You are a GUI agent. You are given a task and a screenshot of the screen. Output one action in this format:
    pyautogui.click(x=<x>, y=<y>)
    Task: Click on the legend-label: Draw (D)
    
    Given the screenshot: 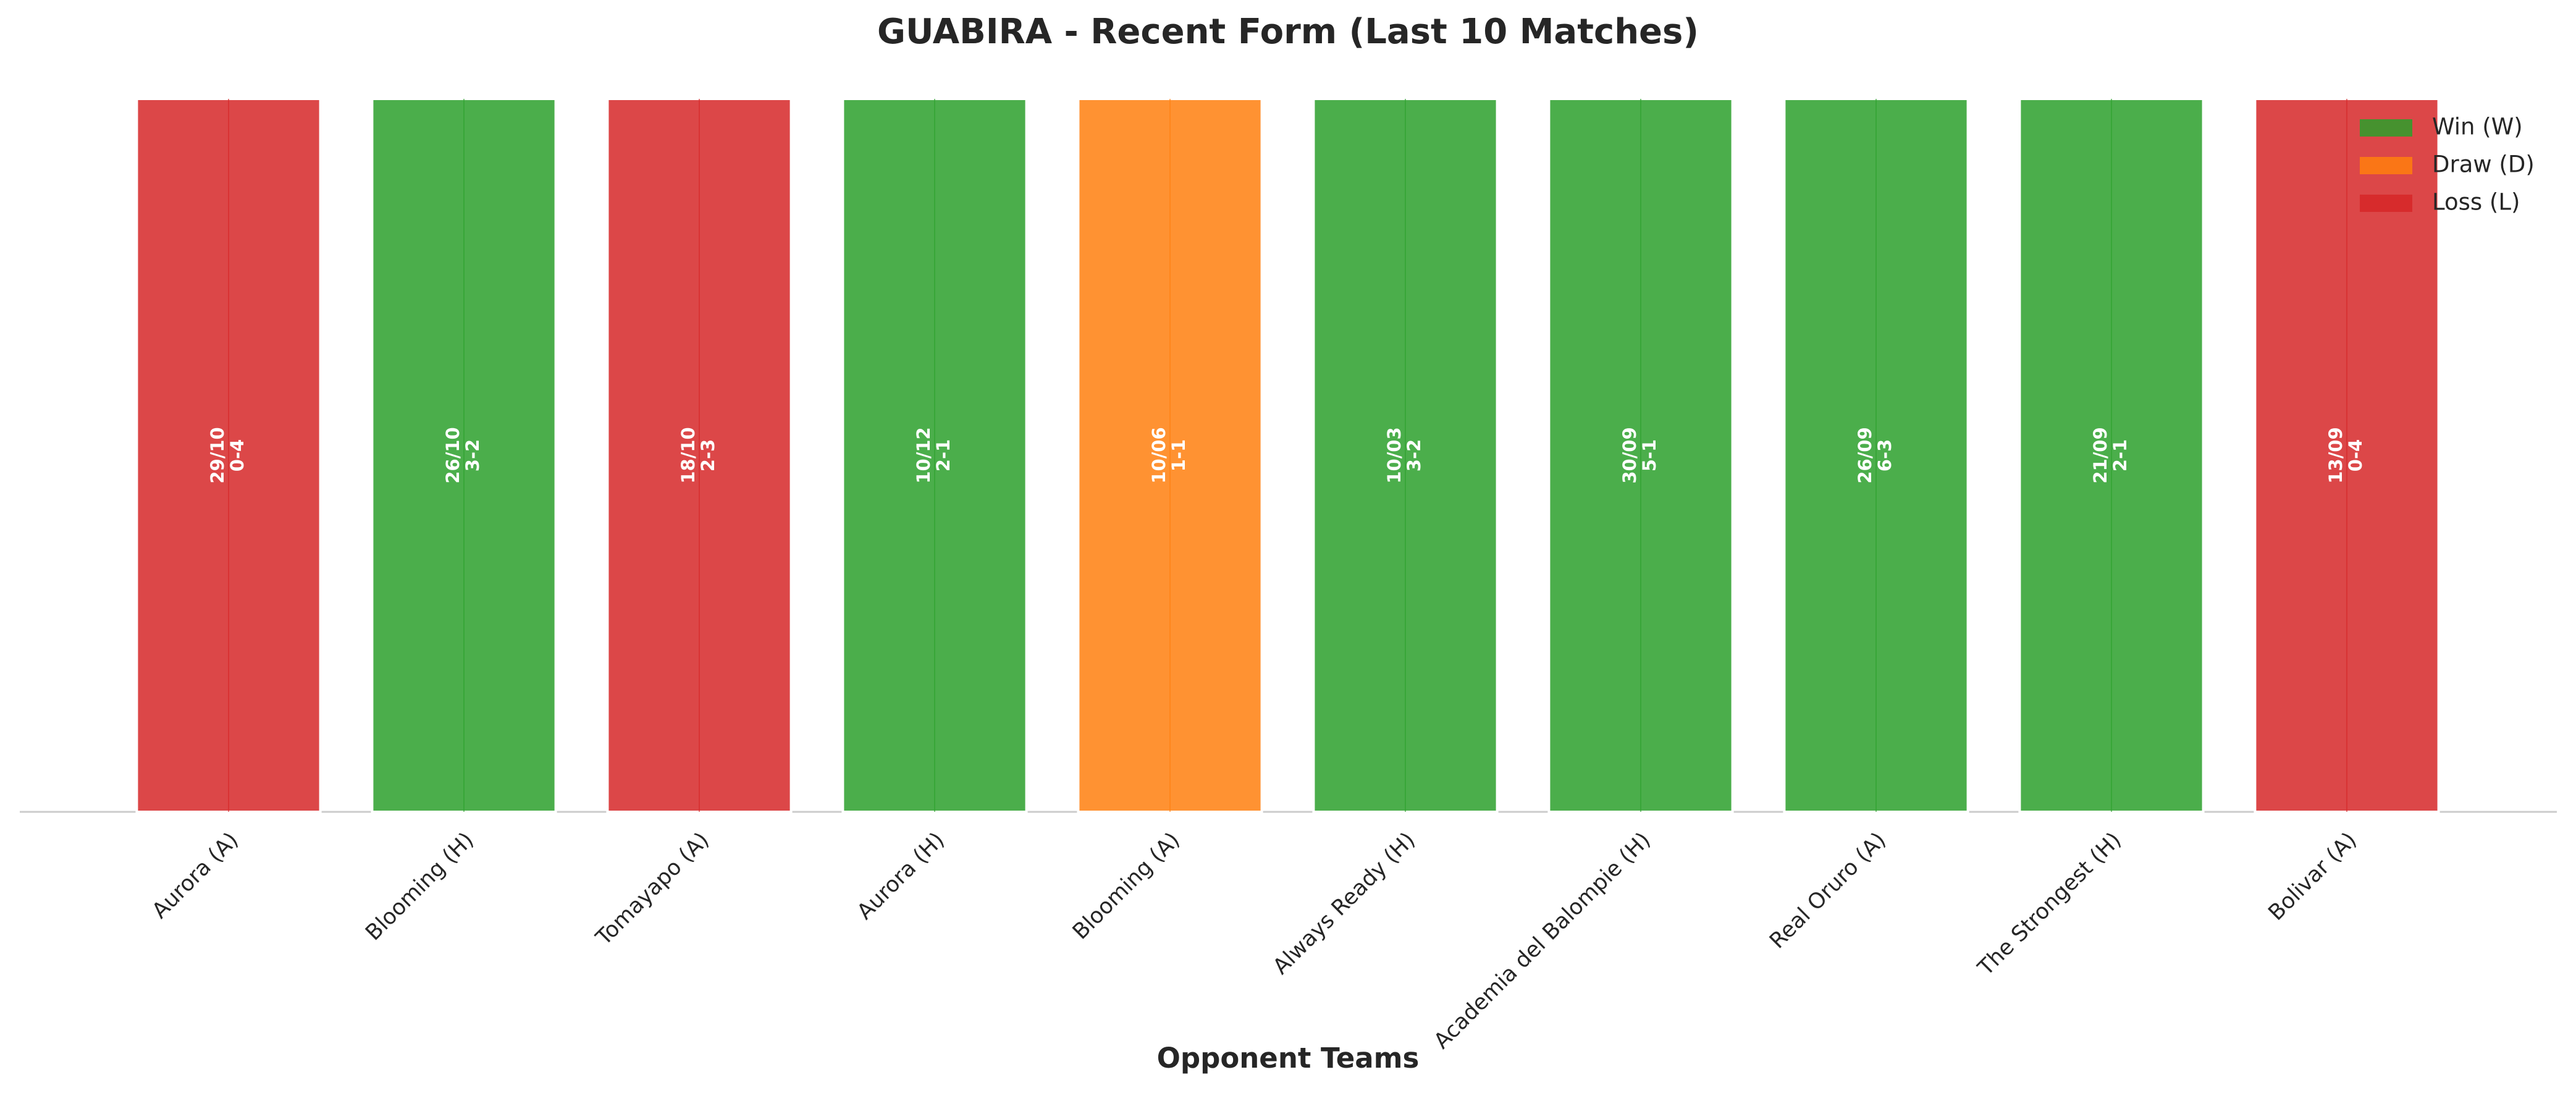 What is the action you would take?
    pyautogui.click(x=2483, y=165)
    